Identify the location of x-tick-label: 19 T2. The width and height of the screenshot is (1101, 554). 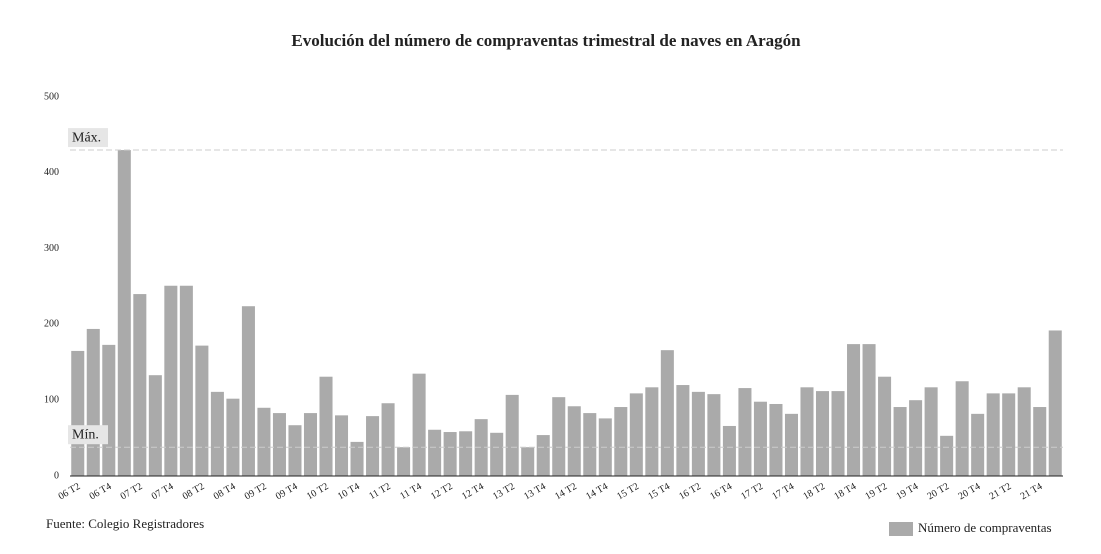
(876, 491).